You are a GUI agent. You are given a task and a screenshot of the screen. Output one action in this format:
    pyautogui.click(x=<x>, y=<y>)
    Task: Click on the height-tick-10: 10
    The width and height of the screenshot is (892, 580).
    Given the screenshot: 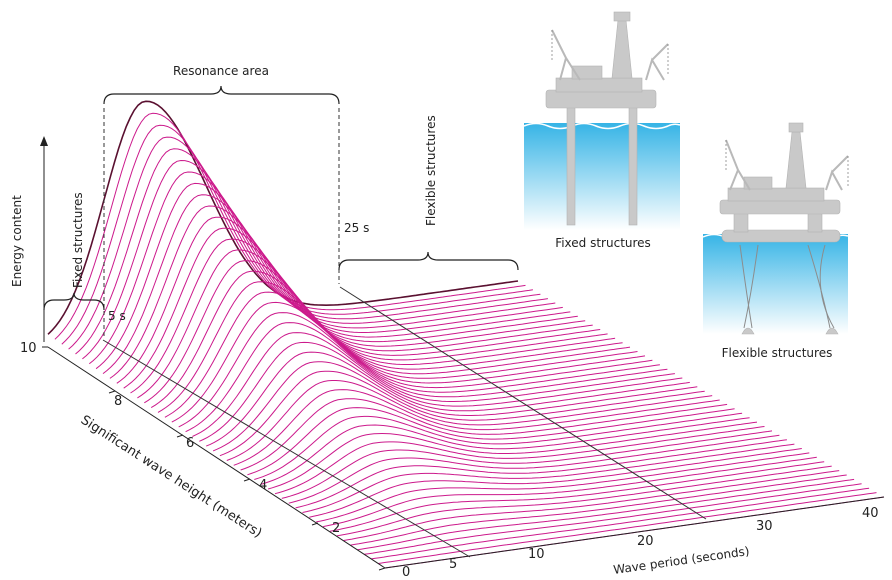 What is the action you would take?
    pyautogui.click(x=28, y=348)
    